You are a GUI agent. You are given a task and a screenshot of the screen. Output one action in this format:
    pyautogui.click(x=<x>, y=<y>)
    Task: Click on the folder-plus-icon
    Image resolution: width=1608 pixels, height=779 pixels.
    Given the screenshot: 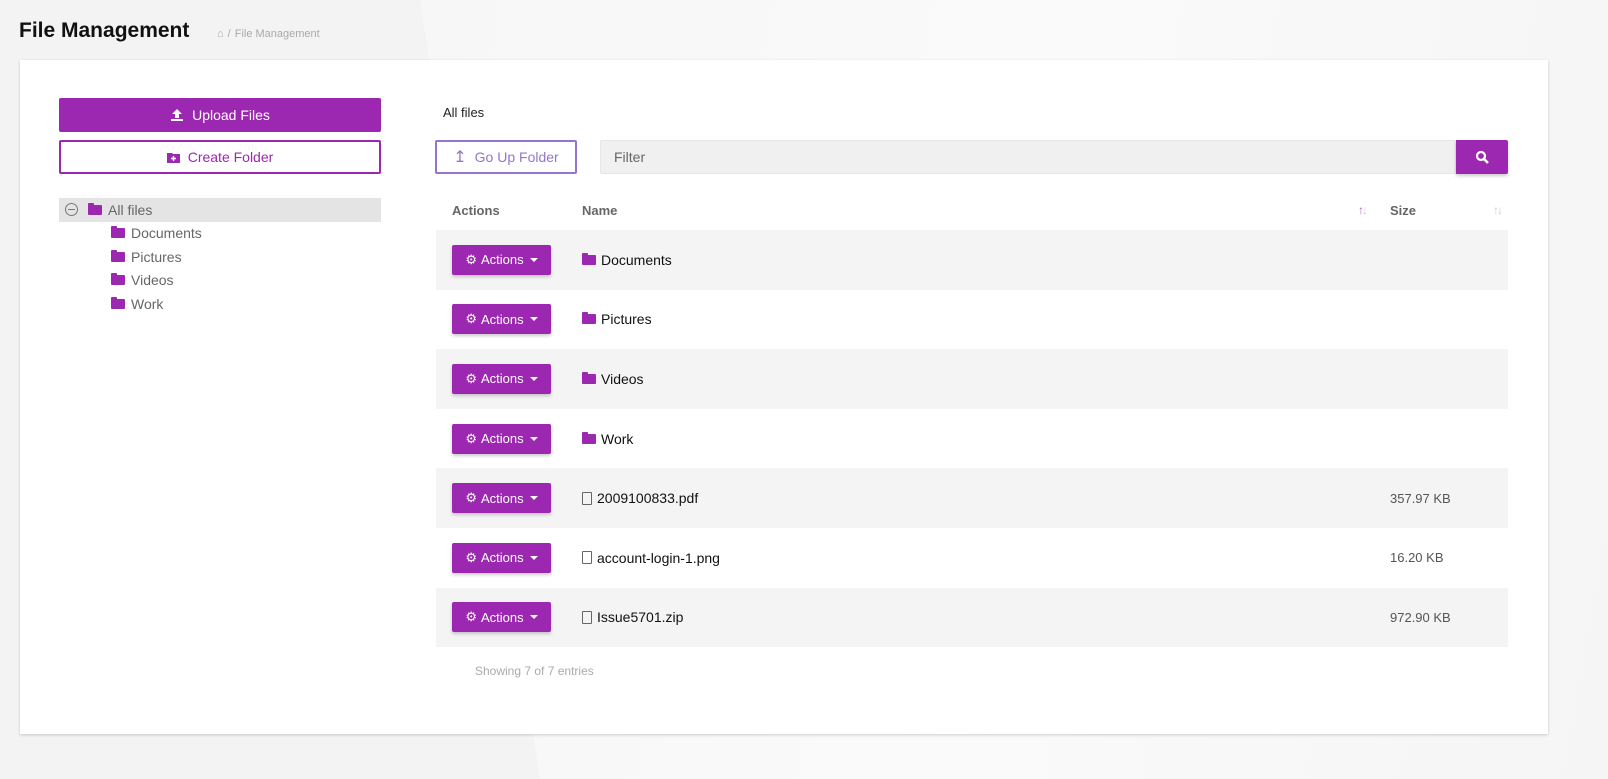 What is the action you would take?
    pyautogui.click(x=173, y=157)
    